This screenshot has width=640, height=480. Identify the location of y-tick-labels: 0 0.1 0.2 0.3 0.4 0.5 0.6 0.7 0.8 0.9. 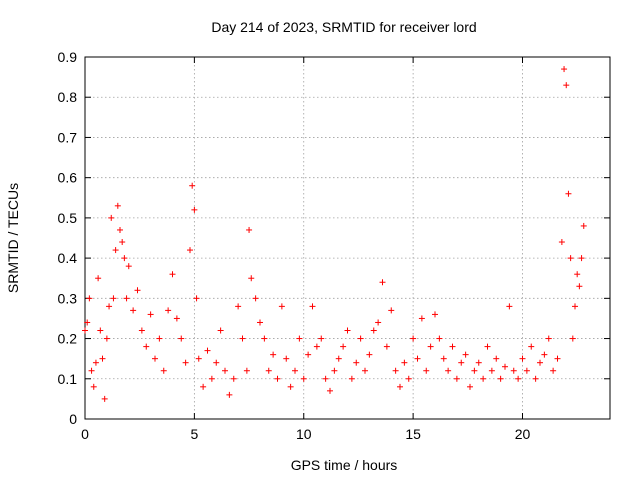
(68, 238).